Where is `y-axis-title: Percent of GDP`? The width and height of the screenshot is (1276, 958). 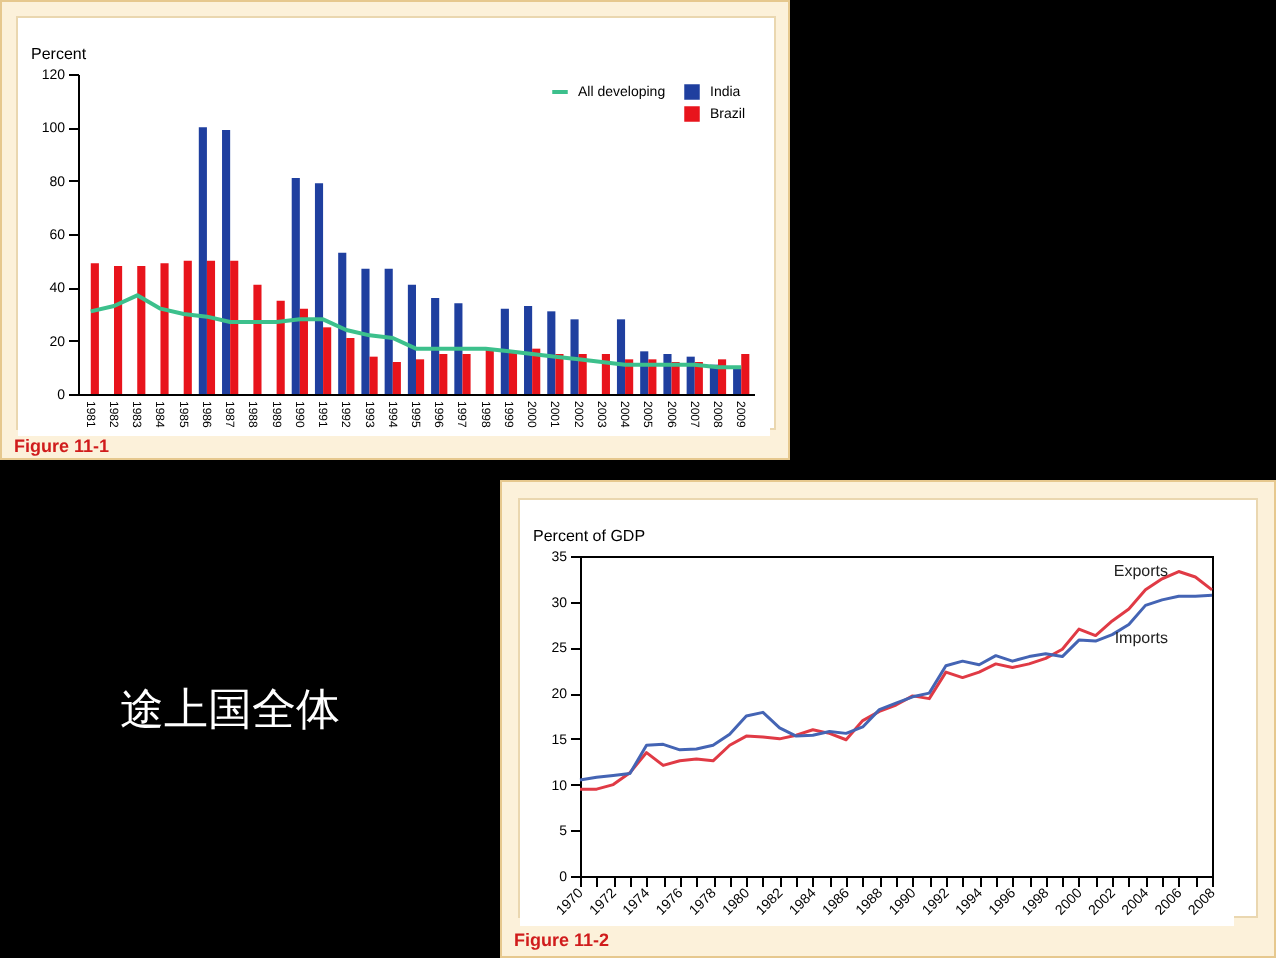
y-axis-title: Percent of GDP is located at coordinates (589, 536).